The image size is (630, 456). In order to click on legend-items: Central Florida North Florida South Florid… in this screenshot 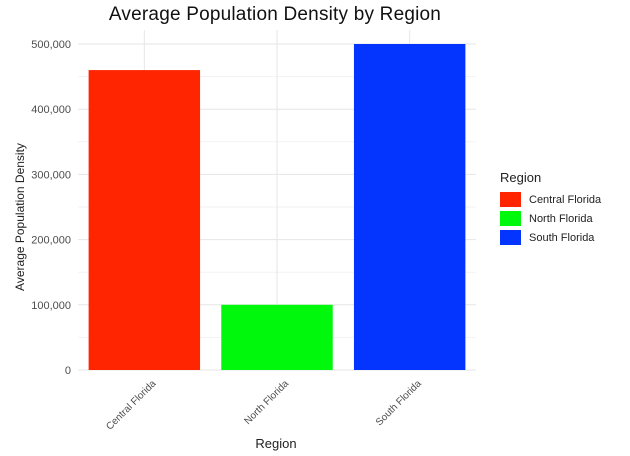, I will do `click(550, 218)`.